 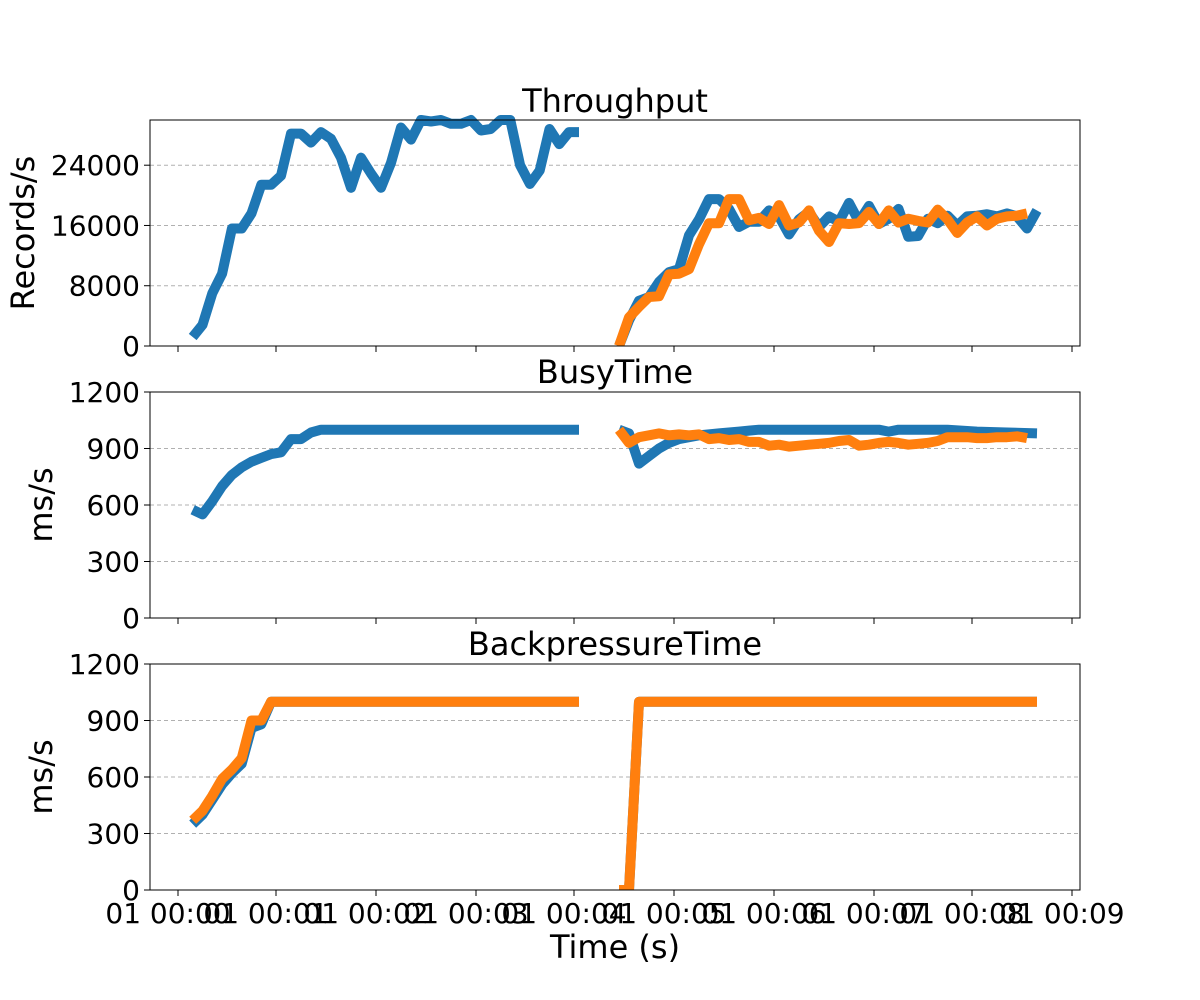 I want to click on x-tick-label: 01 00:02, so click(x=365, y=913).